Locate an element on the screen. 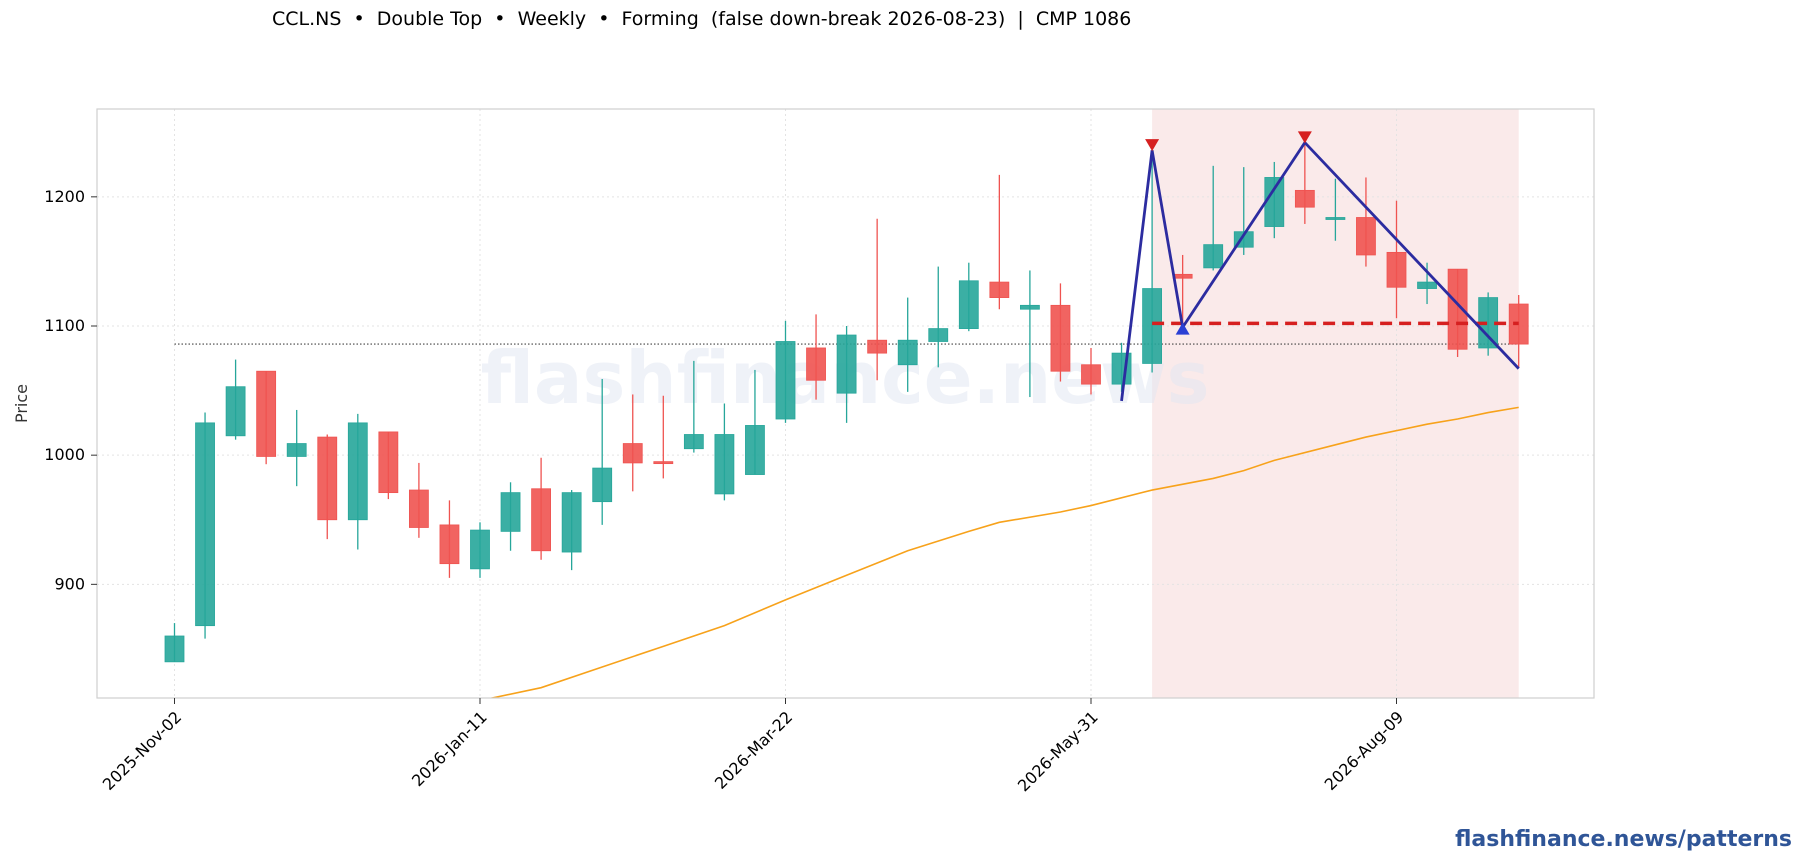 This screenshot has width=1804, height=860. y-tick-label: 900 is located at coordinates (69, 583).